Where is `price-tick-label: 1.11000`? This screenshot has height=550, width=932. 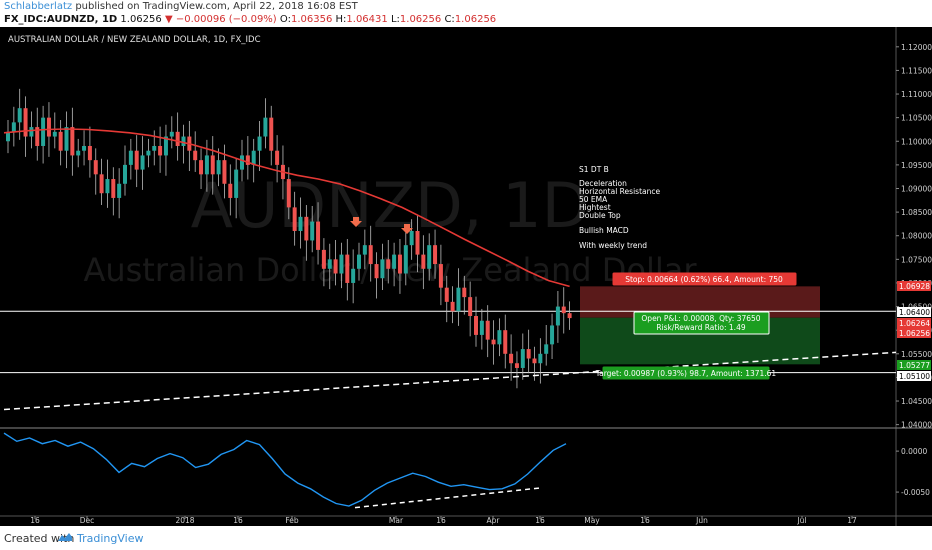
price-tick-label: 1.11000 is located at coordinates (916, 94).